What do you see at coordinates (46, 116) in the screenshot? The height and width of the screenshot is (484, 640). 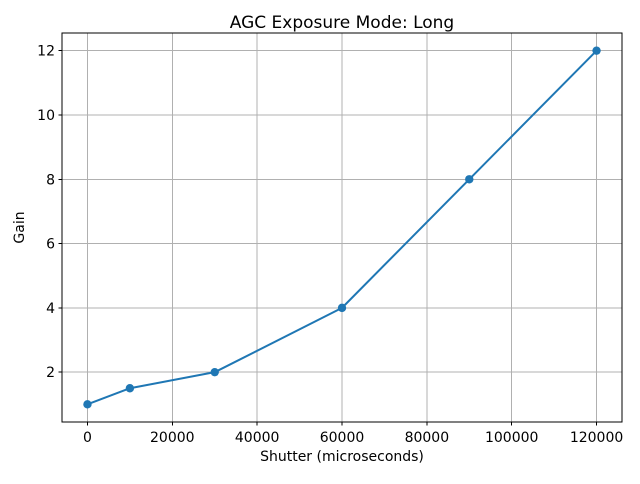 I see `y-tick-label: 10` at bounding box center [46, 116].